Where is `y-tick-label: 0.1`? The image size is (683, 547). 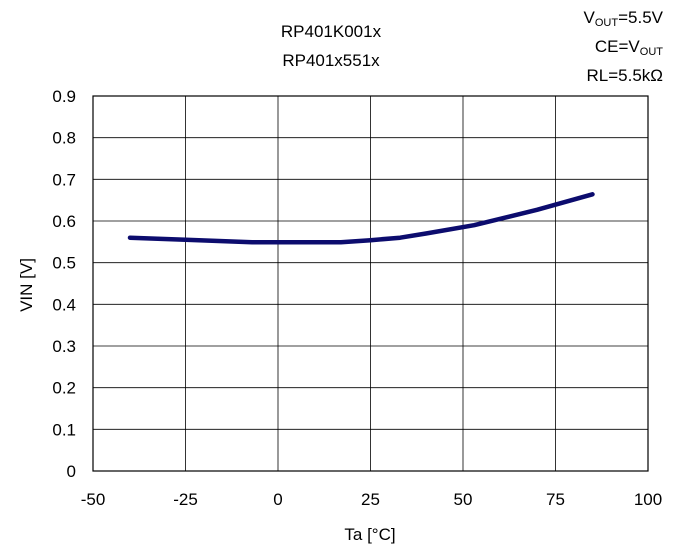 y-tick-label: 0.1 is located at coordinates (64, 429).